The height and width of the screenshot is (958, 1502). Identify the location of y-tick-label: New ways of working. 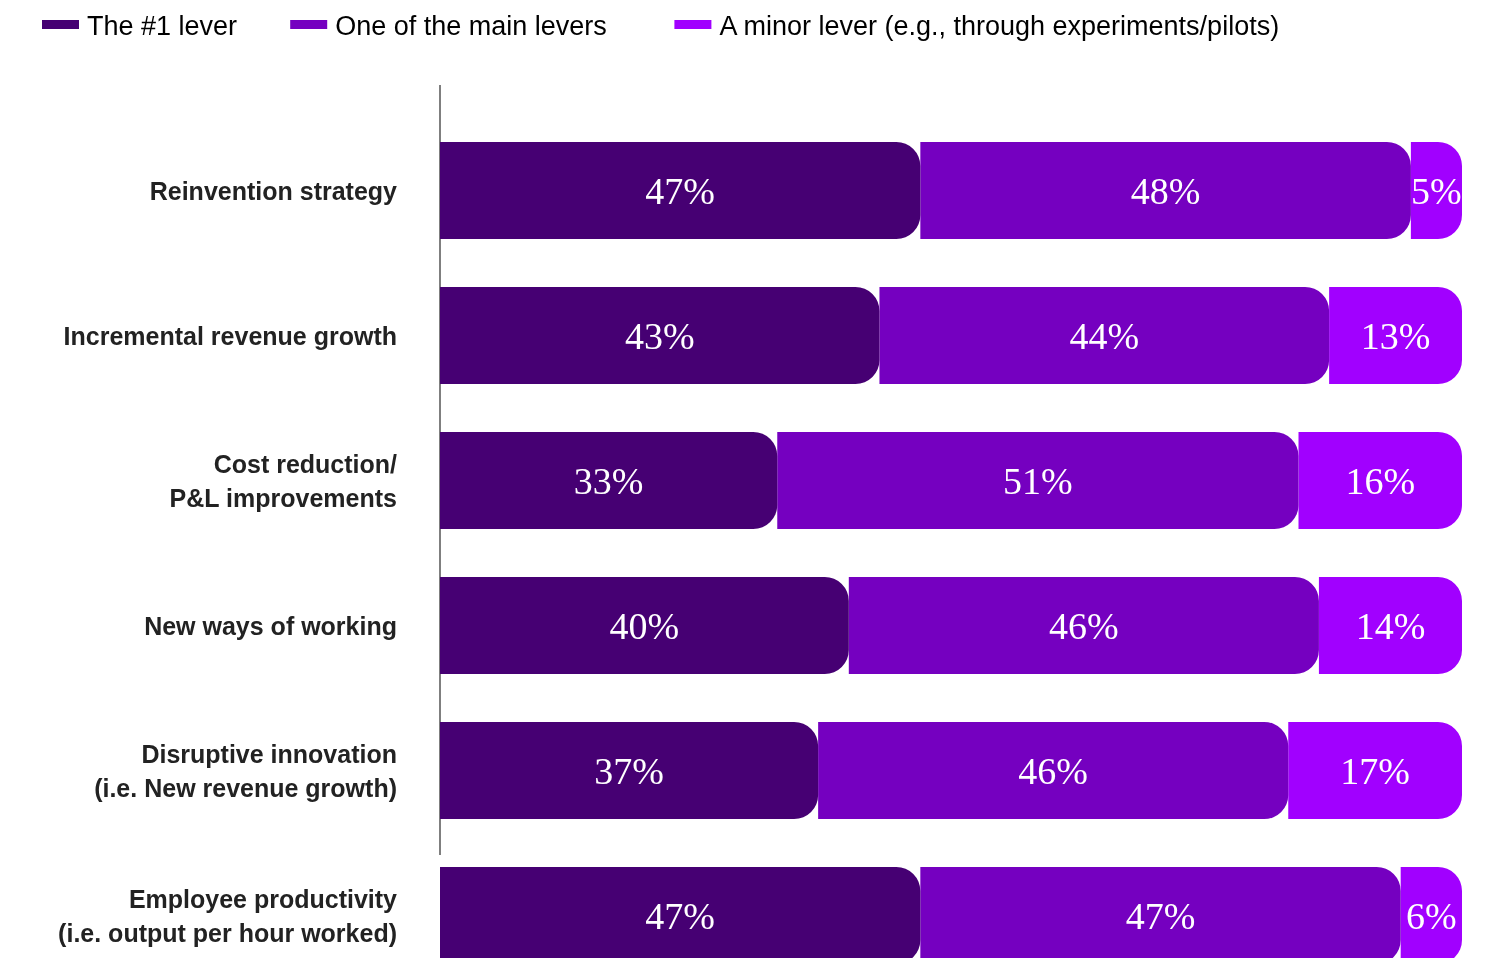
(270, 625).